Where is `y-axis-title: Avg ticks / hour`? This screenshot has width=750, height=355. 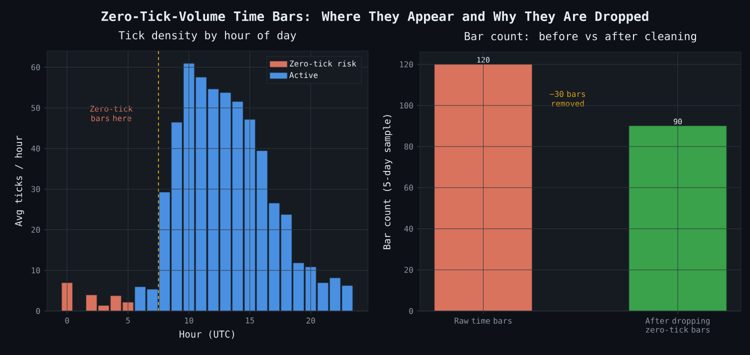 y-axis-title: Avg ticks / hour is located at coordinates (19, 181).